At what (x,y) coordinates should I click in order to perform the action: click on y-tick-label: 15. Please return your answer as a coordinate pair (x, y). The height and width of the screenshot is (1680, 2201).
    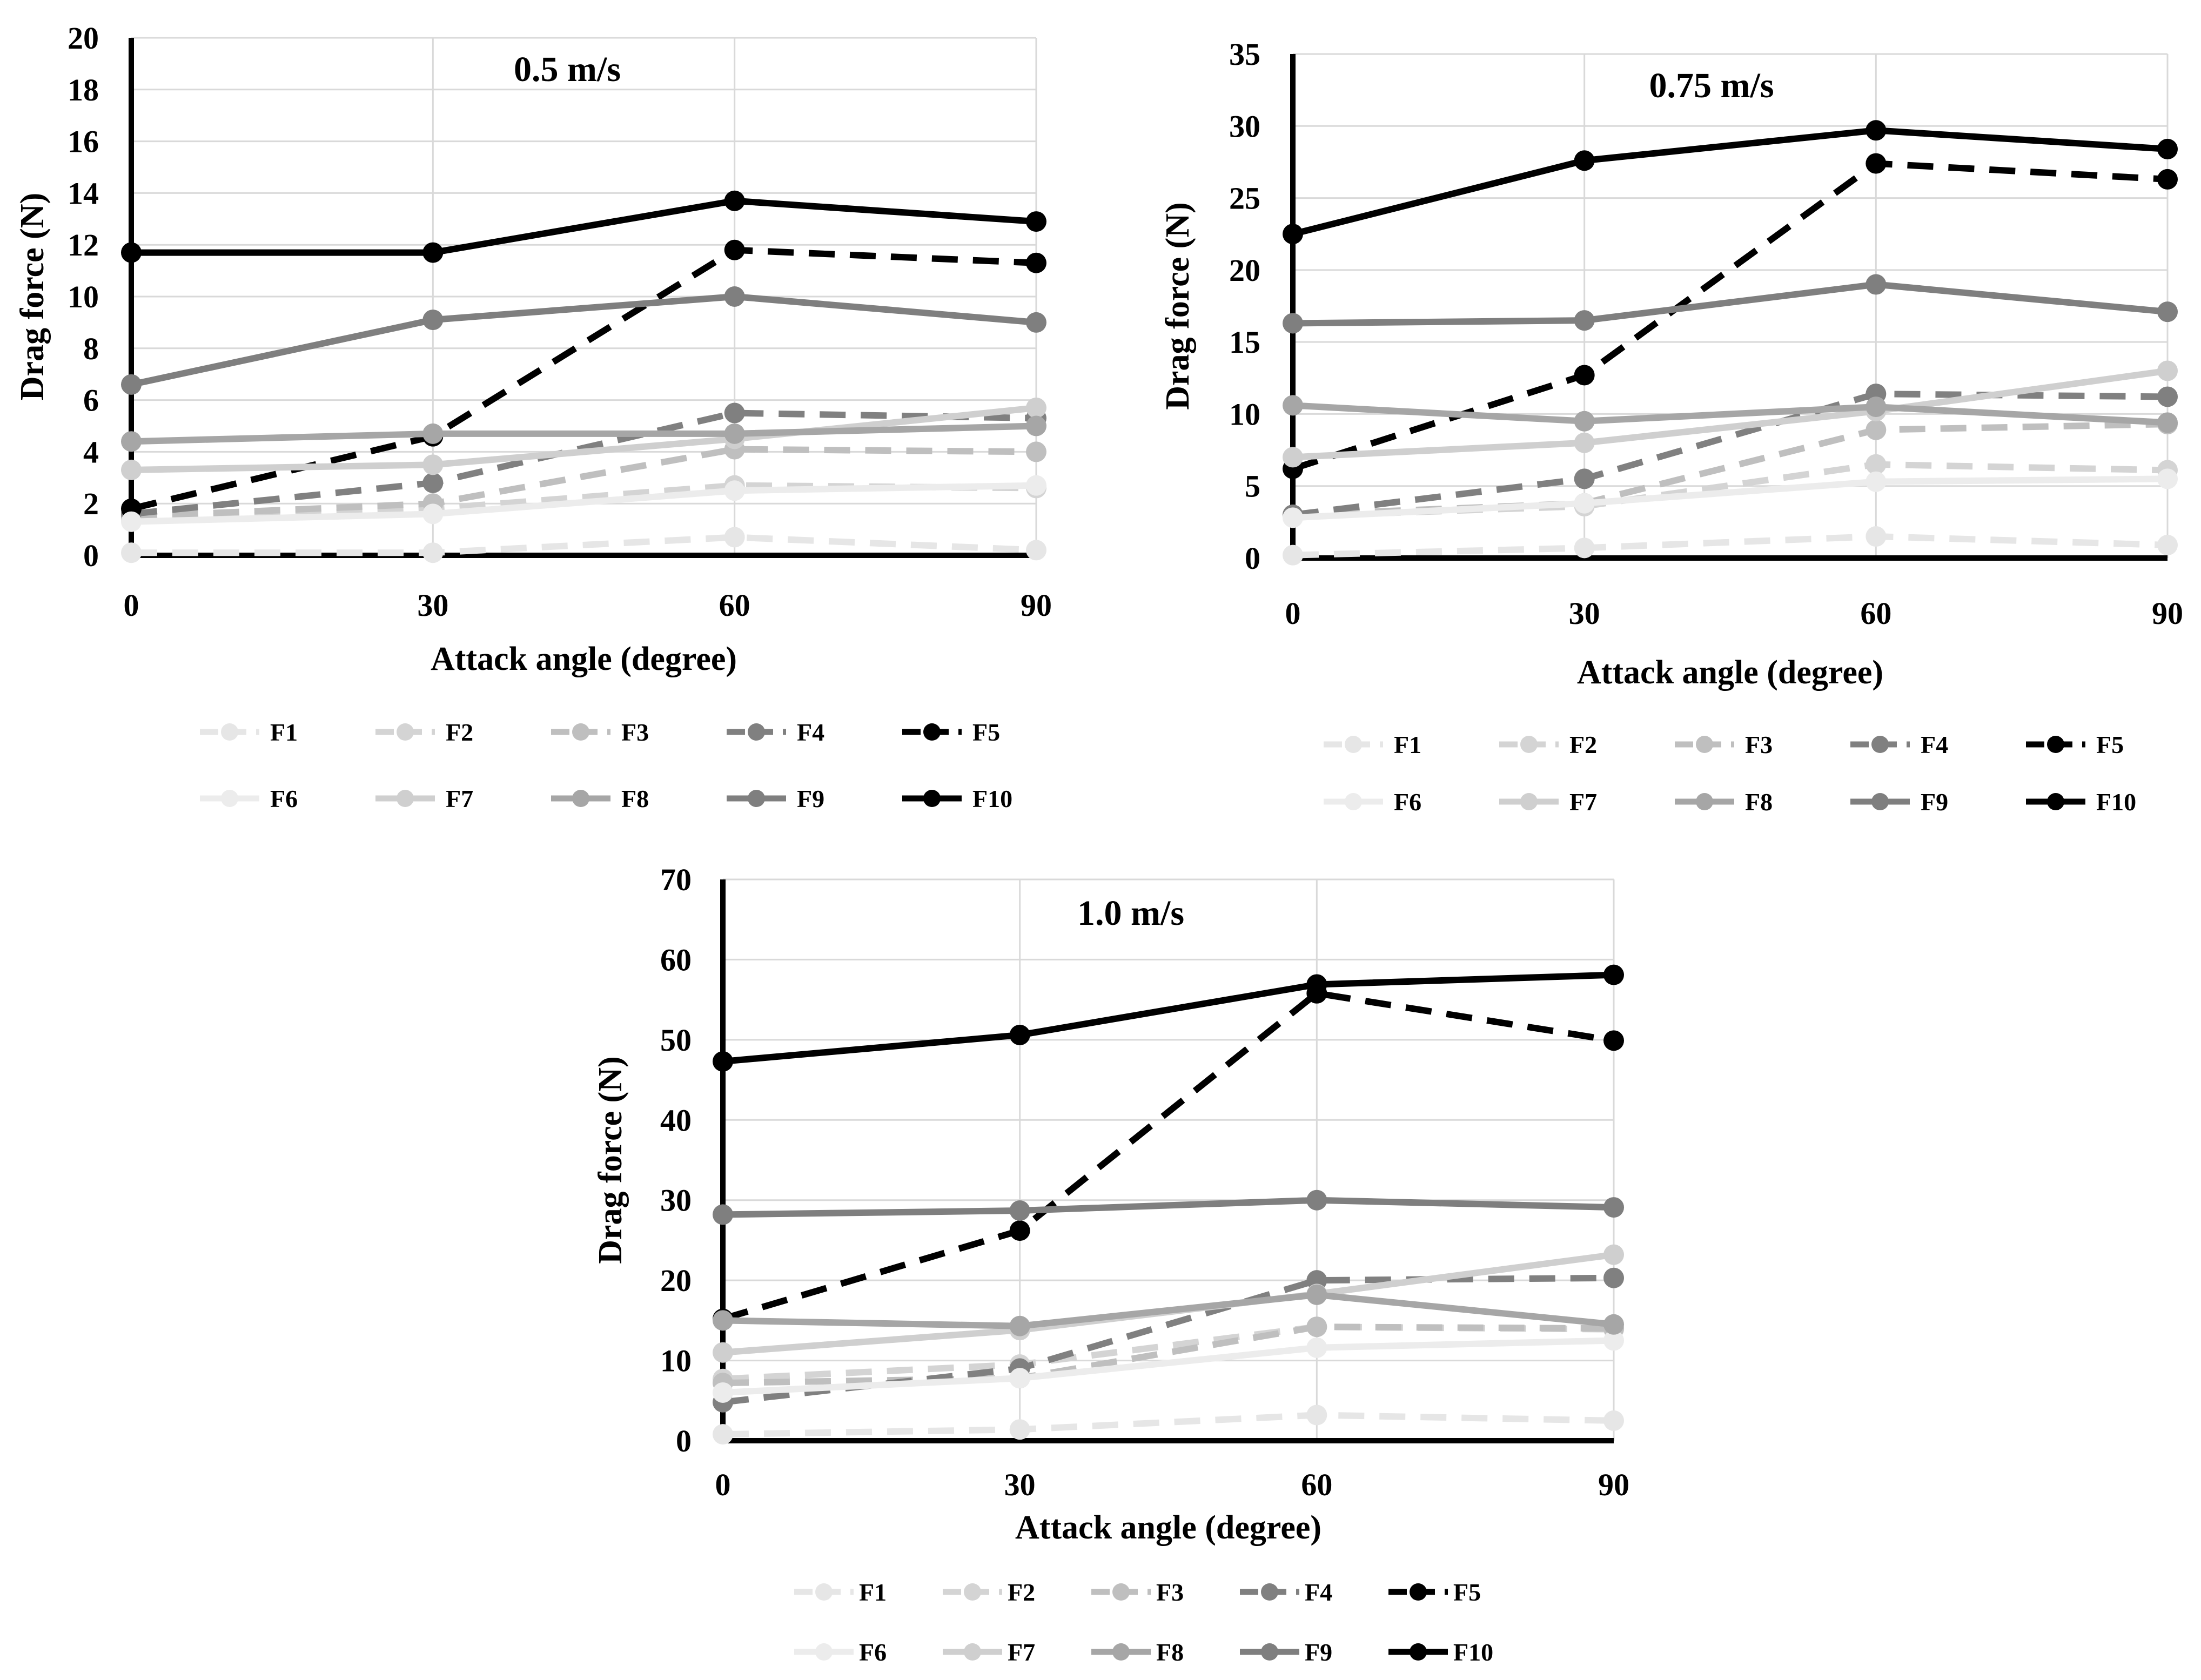
    Looking at the image, I should click on (1244, 342).